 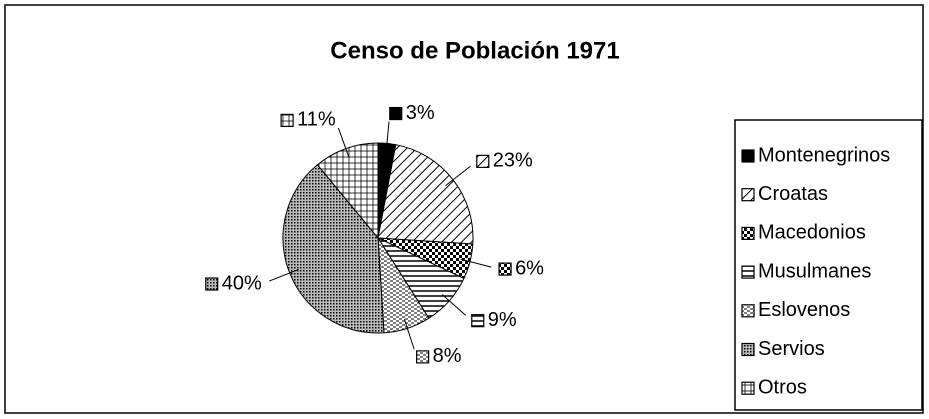 What do you see at coordinates (782, 387) in the screenshot?
I see `legend-label: Otros` at bounding box center [782, 387].